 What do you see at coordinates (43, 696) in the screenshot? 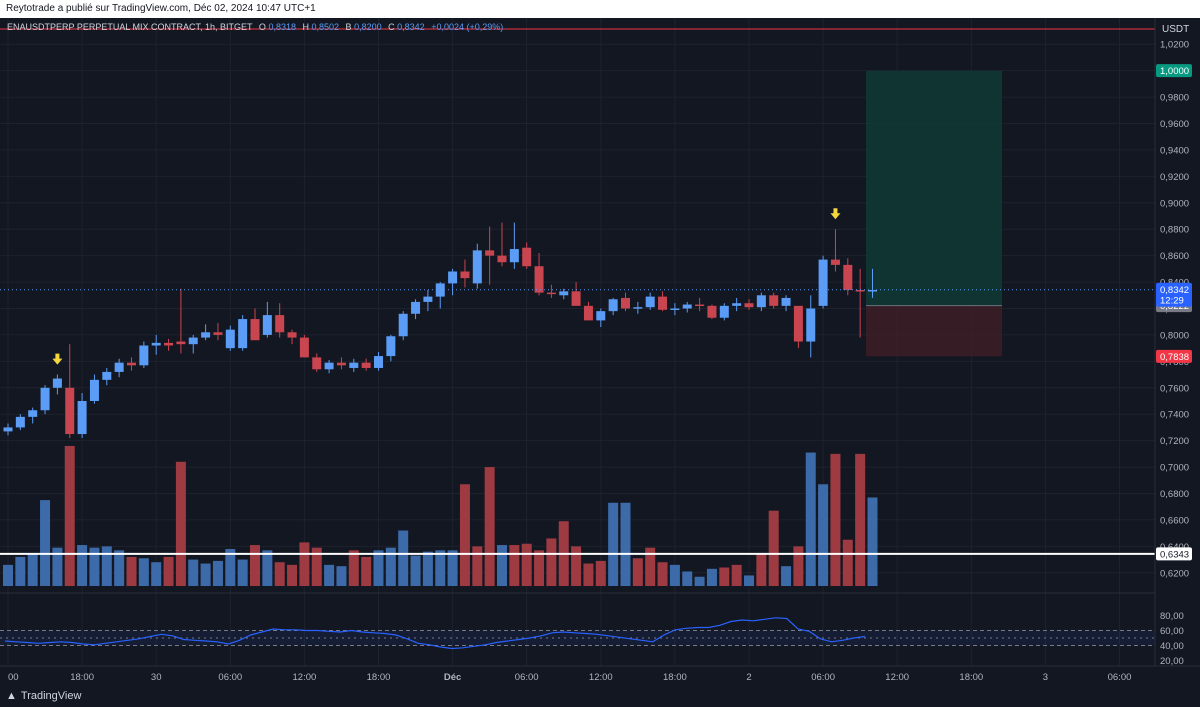
I see `tradingview-logo: ▲ TradingView` at bounding box center [43, 696].